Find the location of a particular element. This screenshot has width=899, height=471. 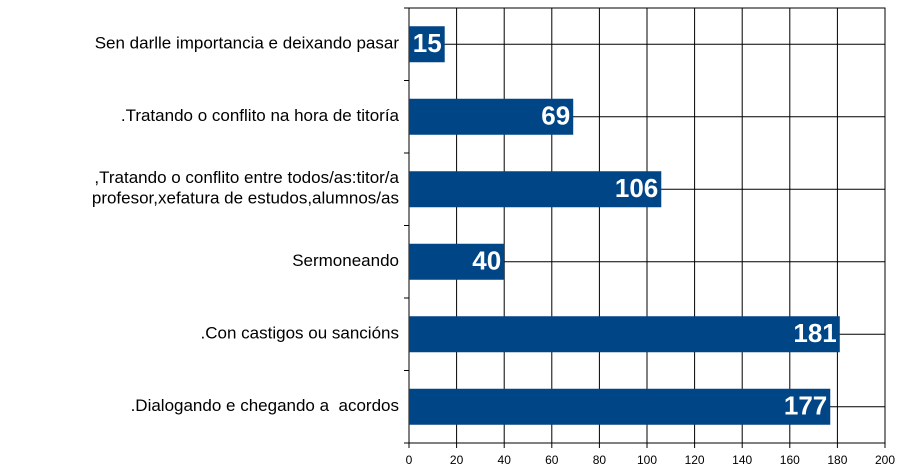

category-label: .Tratando o conflito na hora de titoría is located at coordinates (260, 115).